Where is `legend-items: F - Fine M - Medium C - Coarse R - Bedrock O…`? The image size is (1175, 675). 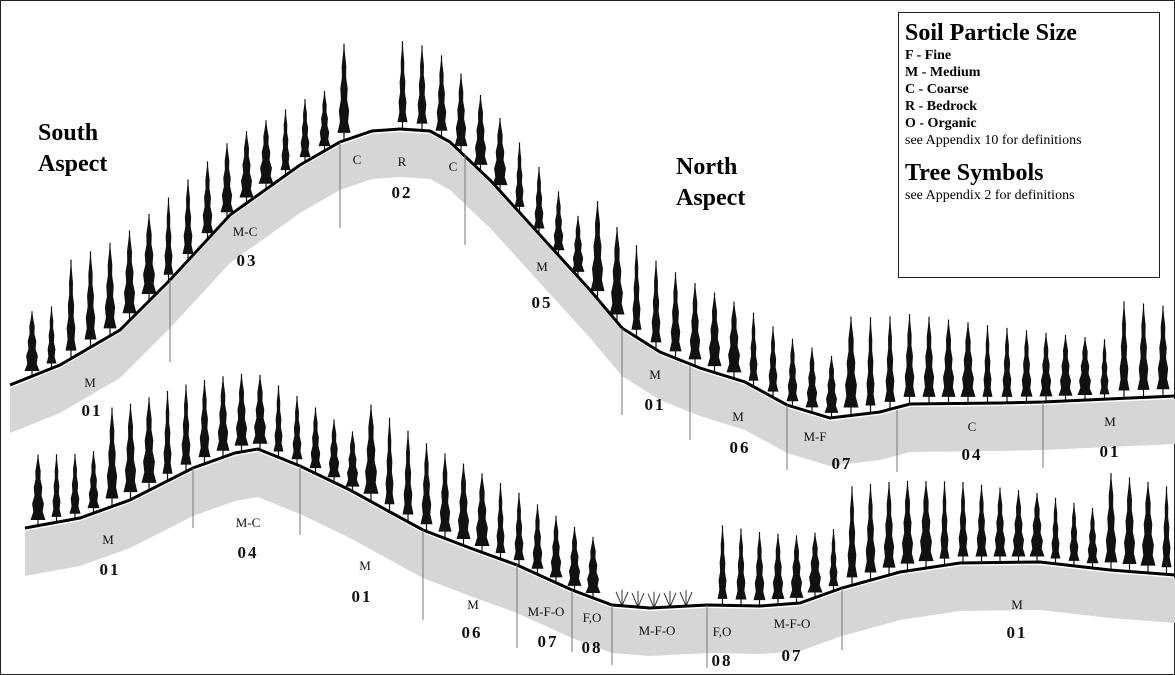 legend-items: F - Fine M - Medium C - Coarse R - Bedrock O… is located at coordinates (1032, 89).